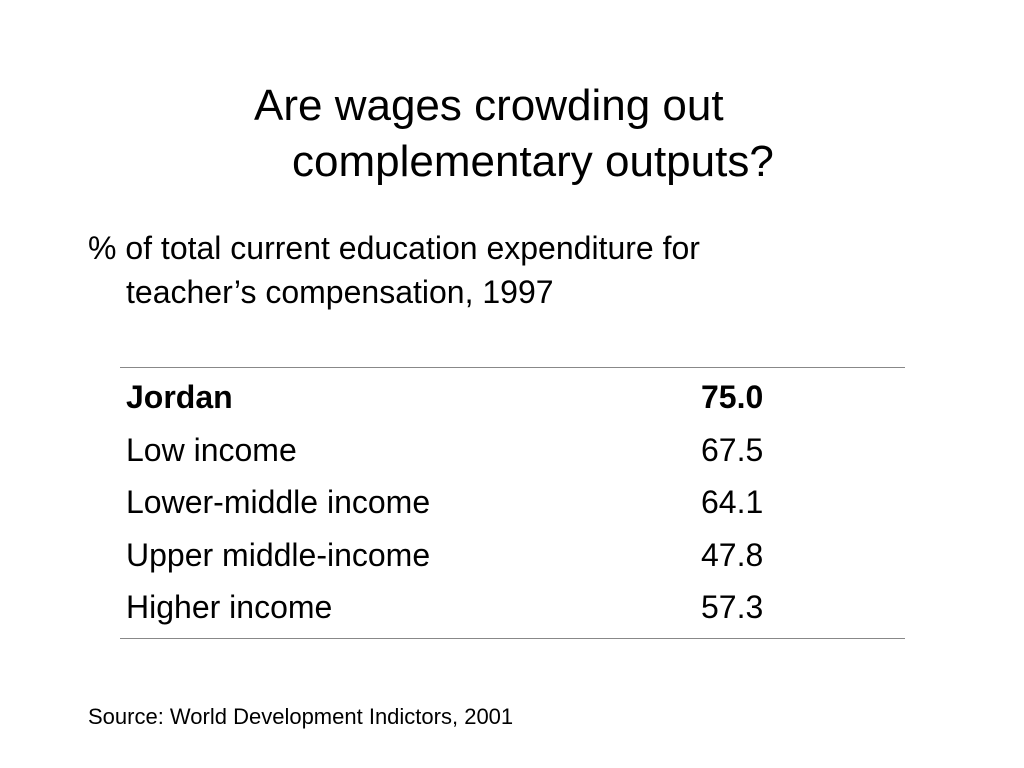 Image resolution: width=1024 pixels, height=768 pixels. What do you see at coordinates (512, 396) in the screenshot?
I see `table-row: Jordan 75.0` at bounding box center [512, 396].